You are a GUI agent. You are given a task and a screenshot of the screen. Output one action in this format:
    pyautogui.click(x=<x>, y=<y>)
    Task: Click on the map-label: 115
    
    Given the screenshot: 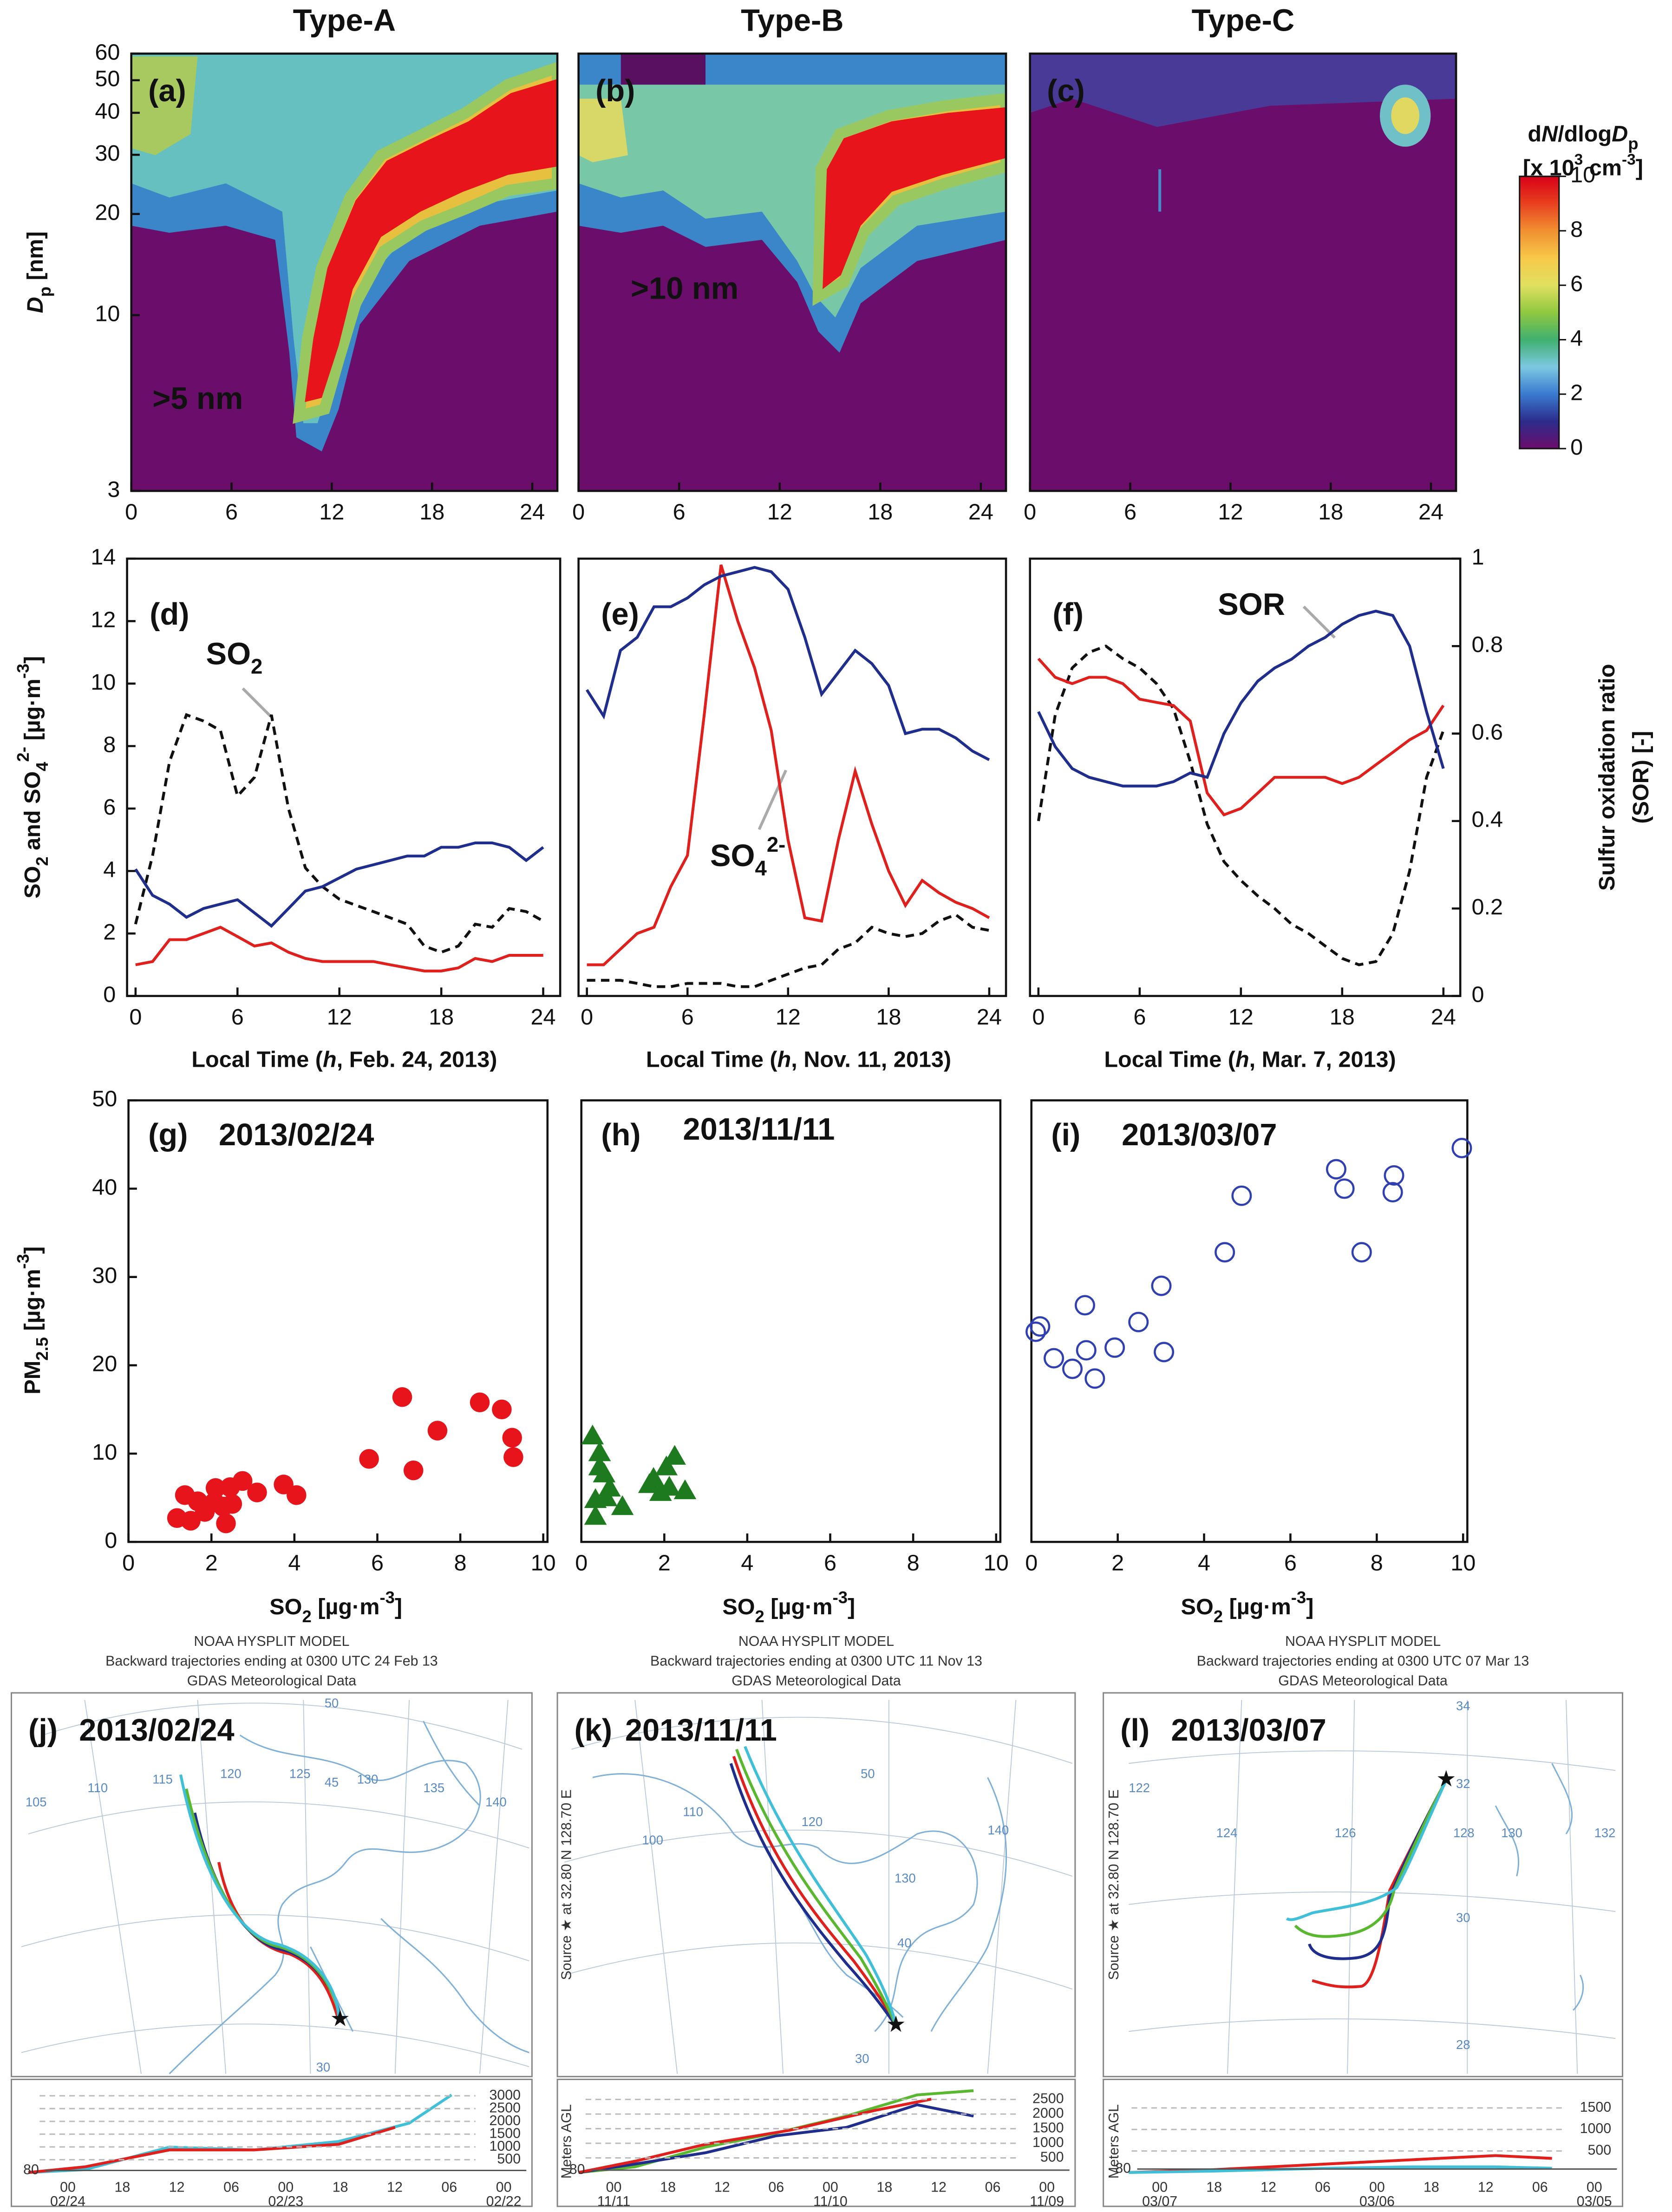 What is the action you would take?
    pyautogui.click(x=162, y=1780)
    